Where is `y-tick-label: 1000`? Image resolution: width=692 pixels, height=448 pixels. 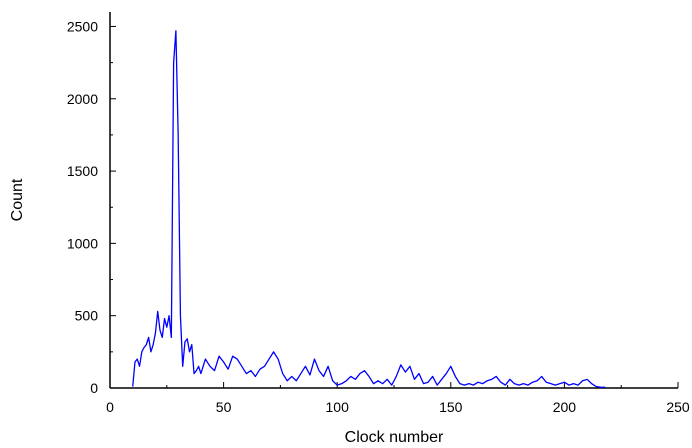 y-tick-label: 1000 is located at coordinates (82, 243).